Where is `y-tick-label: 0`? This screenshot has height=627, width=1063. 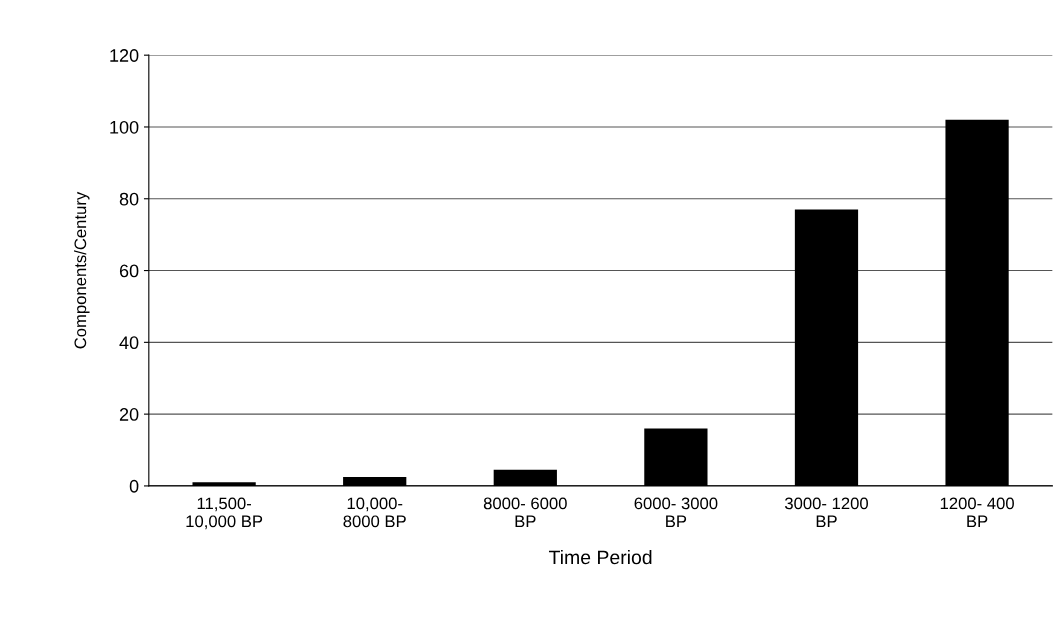
y-tick-label: 0 is located at coordinates (134, 486).